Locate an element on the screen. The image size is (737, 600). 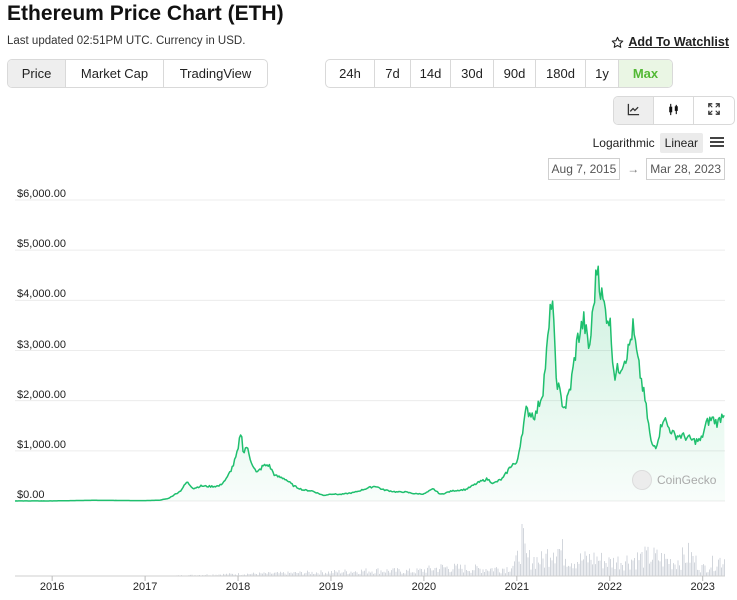
y-axis-label: $1,000.00 is located at coordinates (41, 444).